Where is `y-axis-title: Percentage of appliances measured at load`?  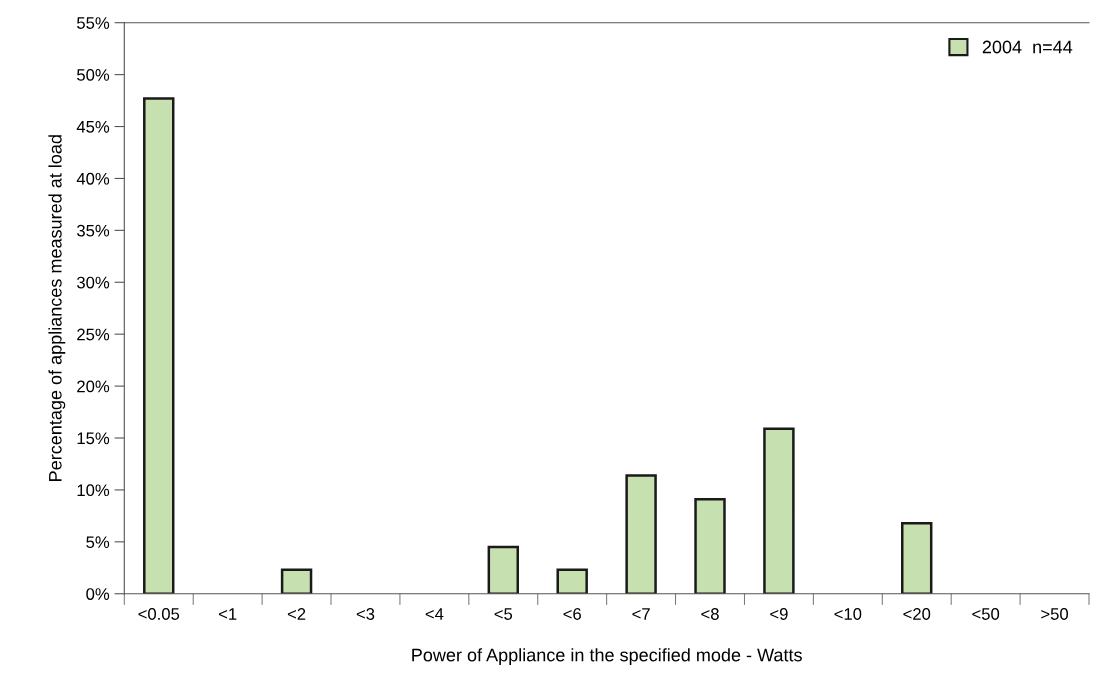 y-axis-title: Percentage of appliances measured at load is located at coordinates (57, 308).